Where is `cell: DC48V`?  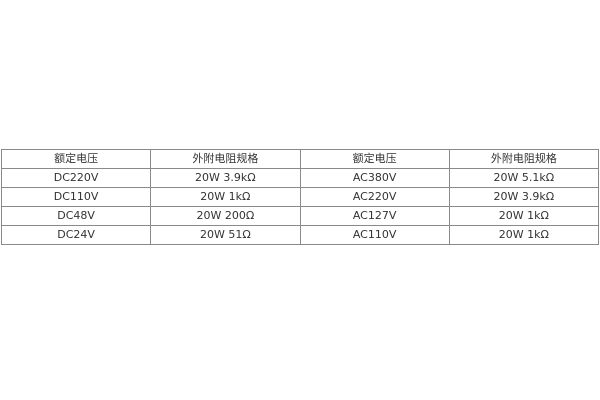 cell: DC48V is located at coordinates (76, 216).